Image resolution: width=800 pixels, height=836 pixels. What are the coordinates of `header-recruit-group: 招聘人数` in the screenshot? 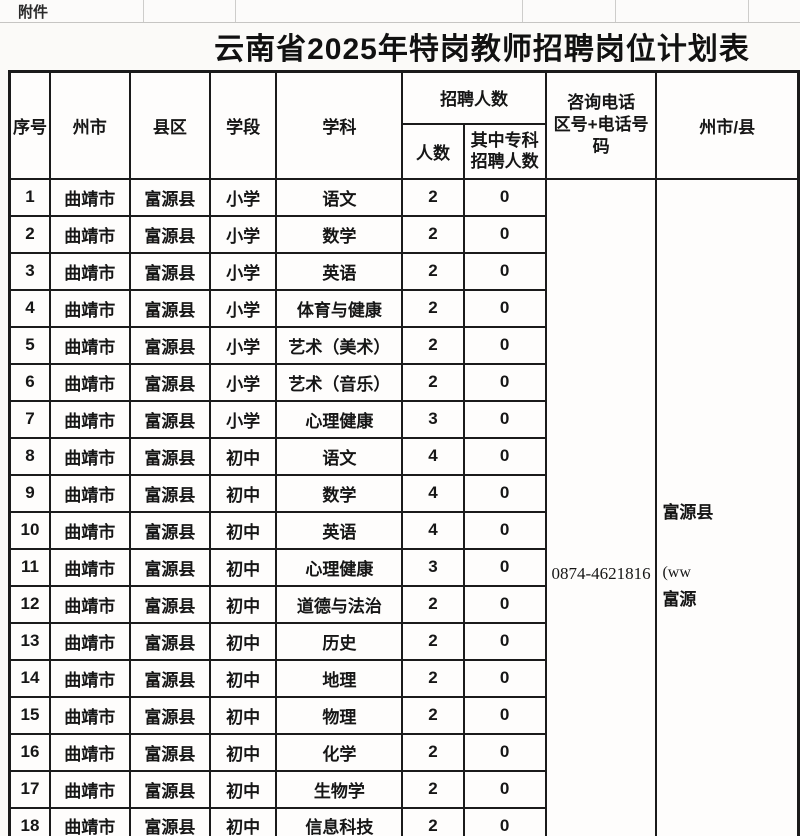 It's located at (474, 97).